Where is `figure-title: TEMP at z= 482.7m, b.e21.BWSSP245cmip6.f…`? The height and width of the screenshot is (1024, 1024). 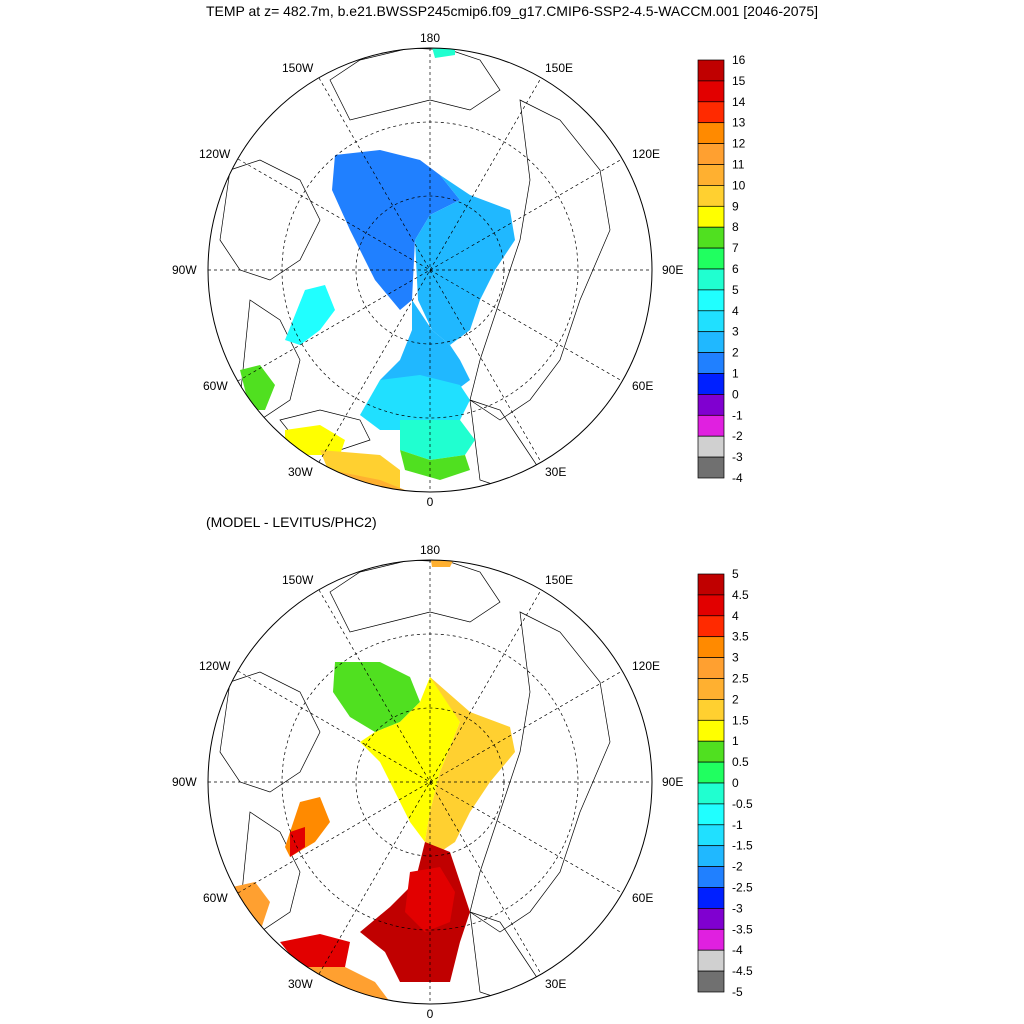 figure-title: TEMP at z= 482.7m, b.e21.BWSSP245cmip6.f… is located at coordinates (512, 11).